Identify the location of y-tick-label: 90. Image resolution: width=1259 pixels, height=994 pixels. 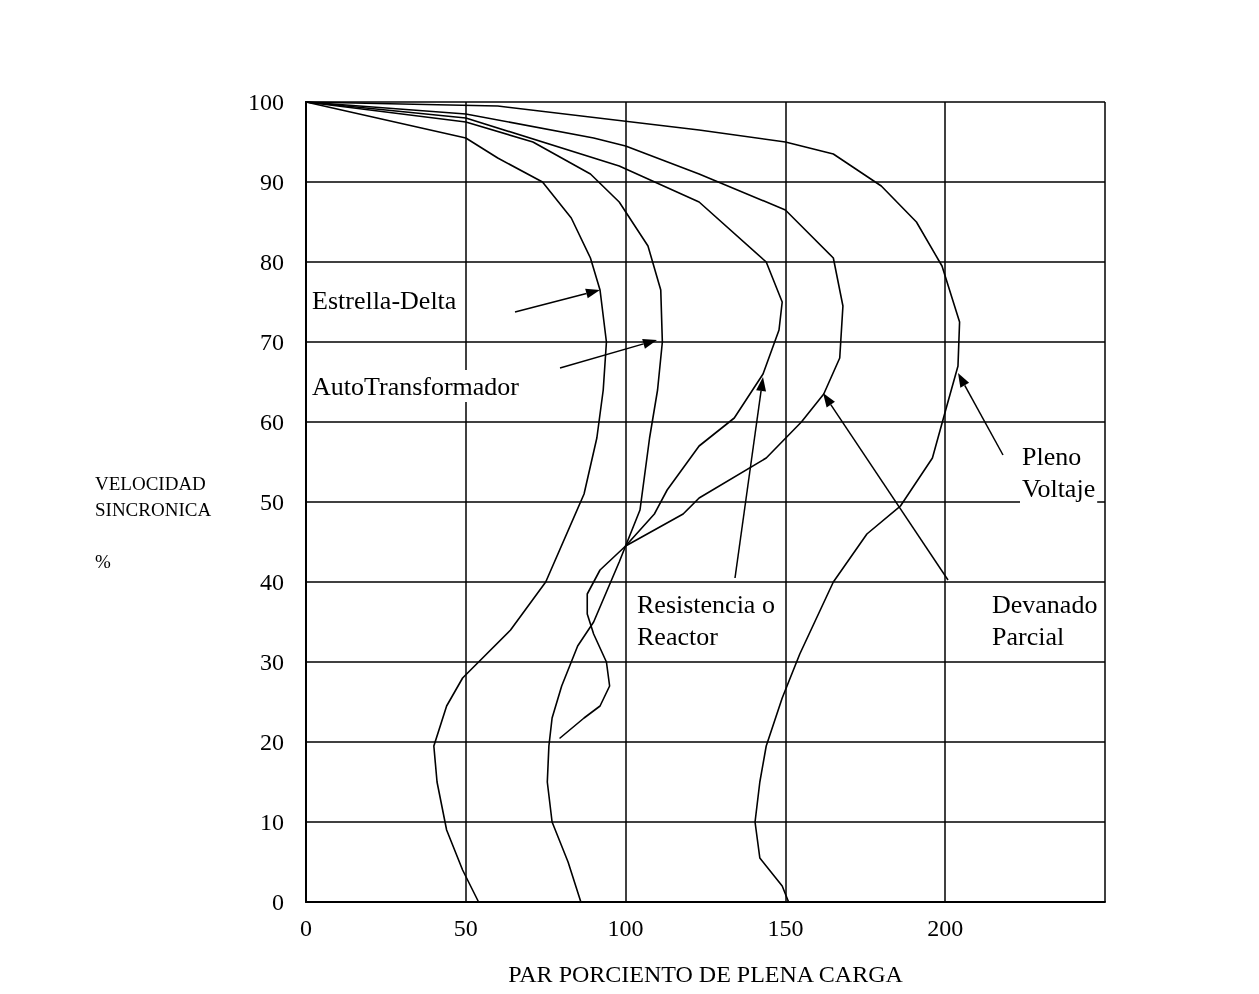
(272, 182).